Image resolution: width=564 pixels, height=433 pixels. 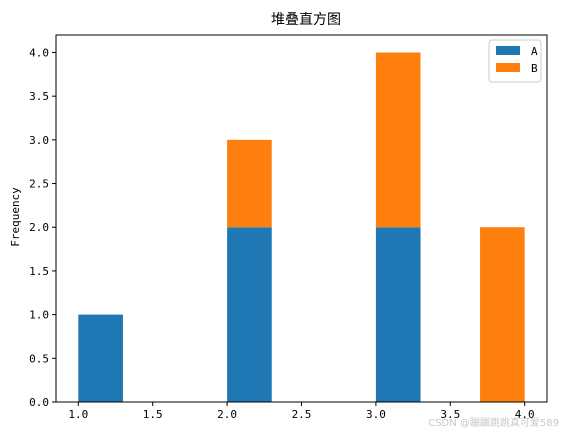 What do you see at coordinates (39, 52) in the screenshot?
I see `y-tick-label-8: 4.0` at bounding box center [39, 52].